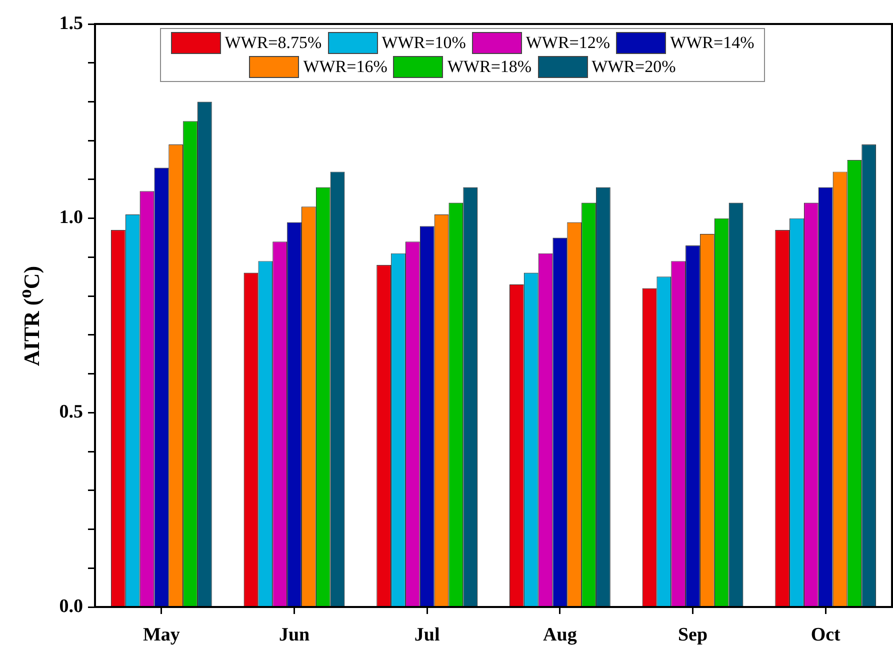 This screenshot has height=650, width=893. I want to click on x-tick-label: Jul, so click(427, 635).